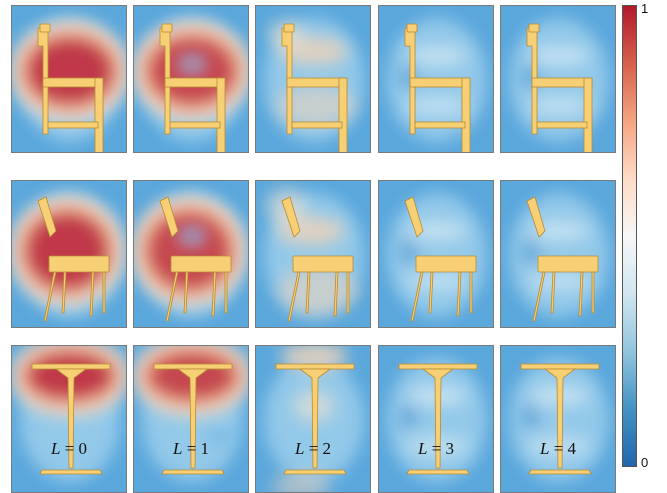  What do you see at coordinates (645, 462) in the screenshot?
I see `colorbar-min-label: 0` at bounding box center [645, 462].